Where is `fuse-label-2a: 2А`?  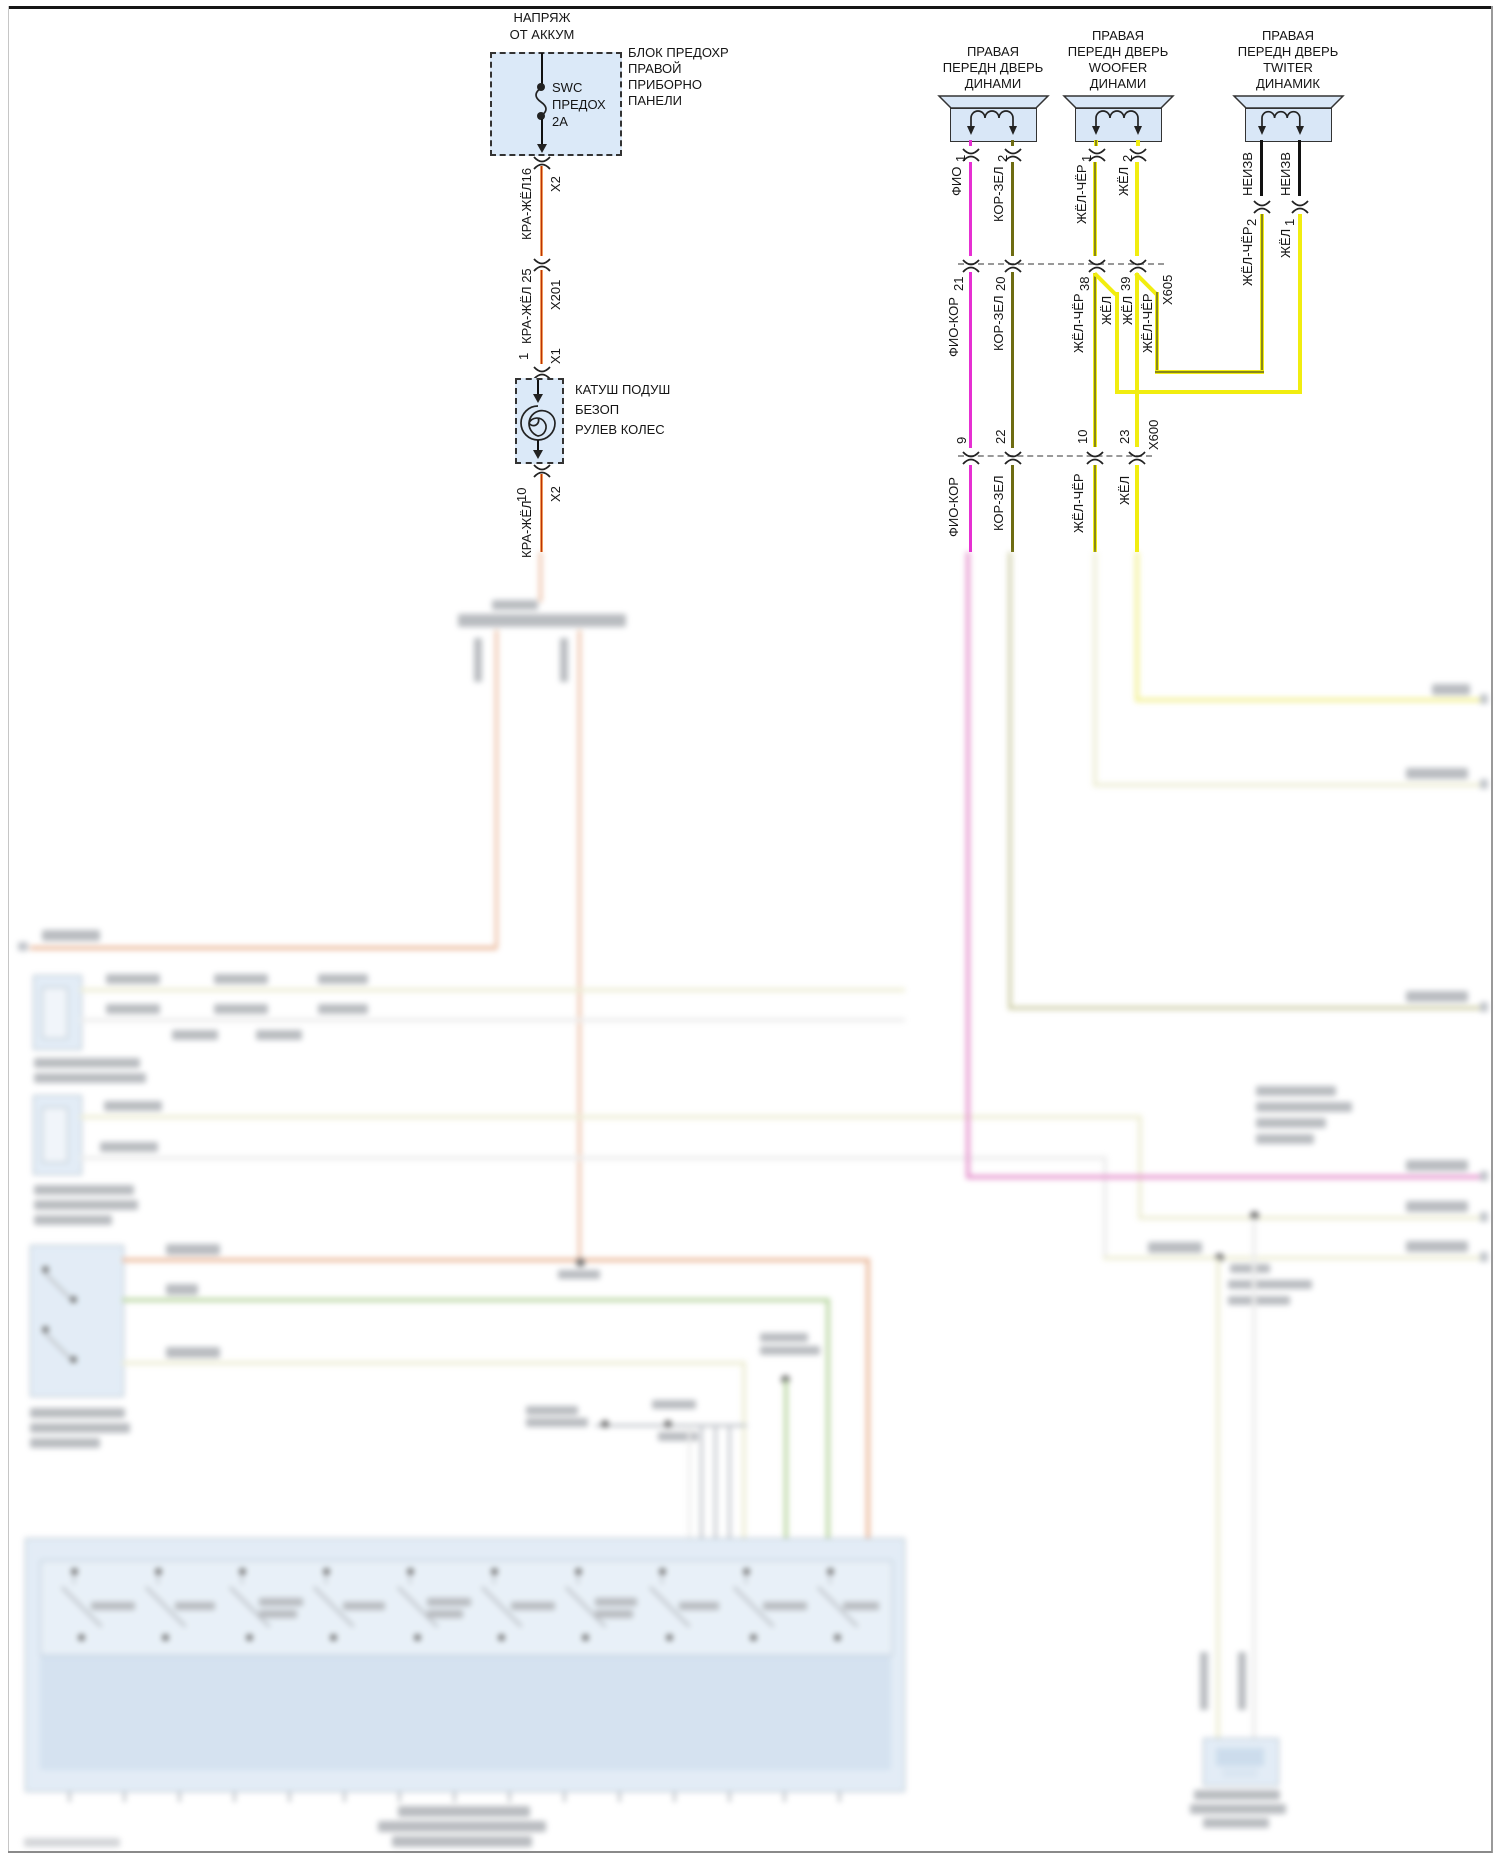
fuse-label-2a: 2А is located at coordinates (560, 121).